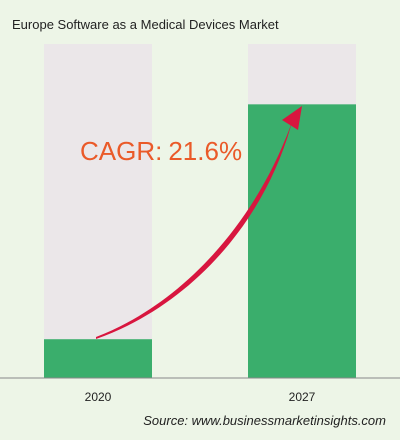  Describe the element at coordinates (98, 358) in the screenshot. I see `bar-2020` at that location.